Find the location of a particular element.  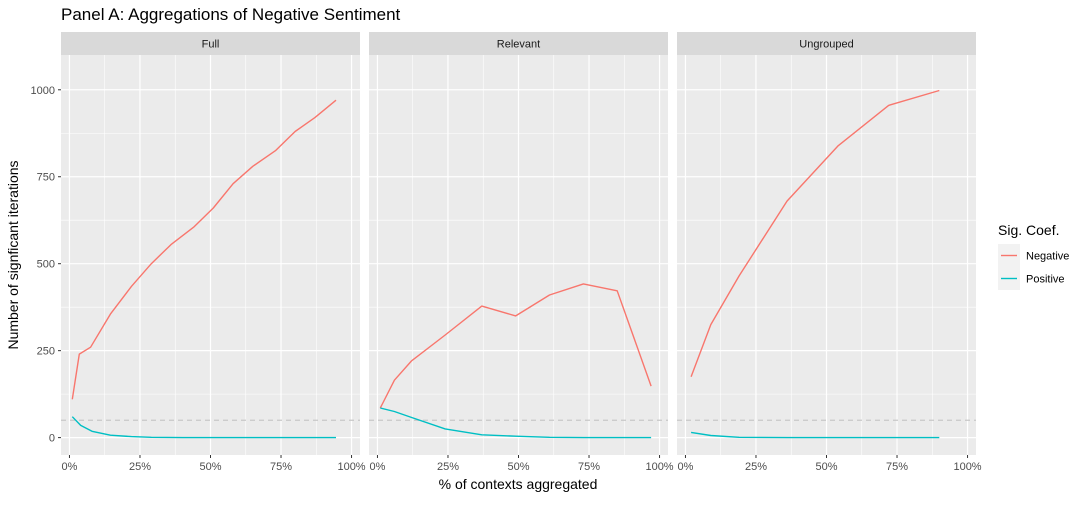

x-axis-title: % of contexts aggregated is located at coordinates (518, 484).